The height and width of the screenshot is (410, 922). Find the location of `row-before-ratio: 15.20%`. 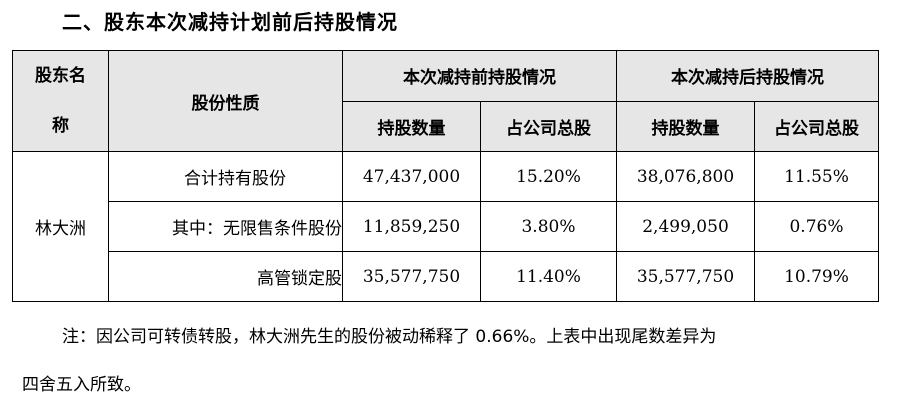

row-before-ratio: 15.20% is located at coordinates (548, 176).